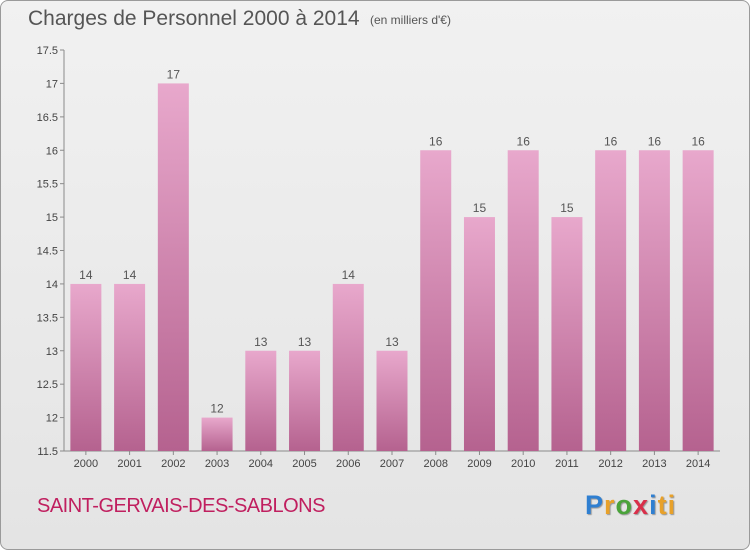  Describe the element at coordinates (86, 367) in the screenshot. I see `bar-2000` at that location.